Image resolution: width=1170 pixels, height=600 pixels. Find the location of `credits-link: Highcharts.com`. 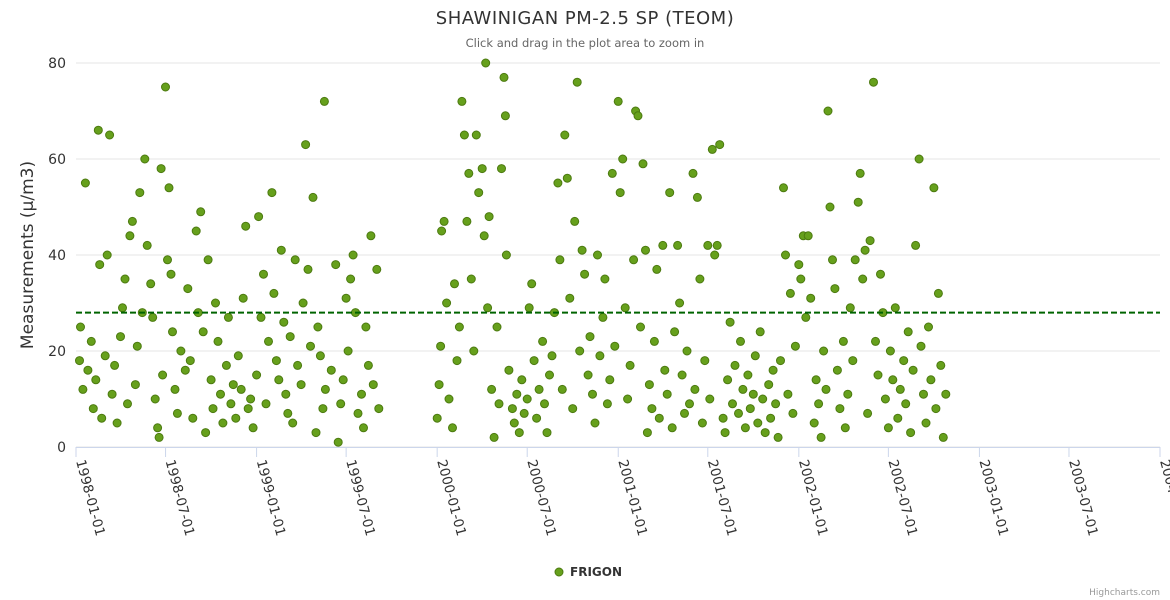

credits-link: Highcharts.com is located at coordinates (1124, 593).